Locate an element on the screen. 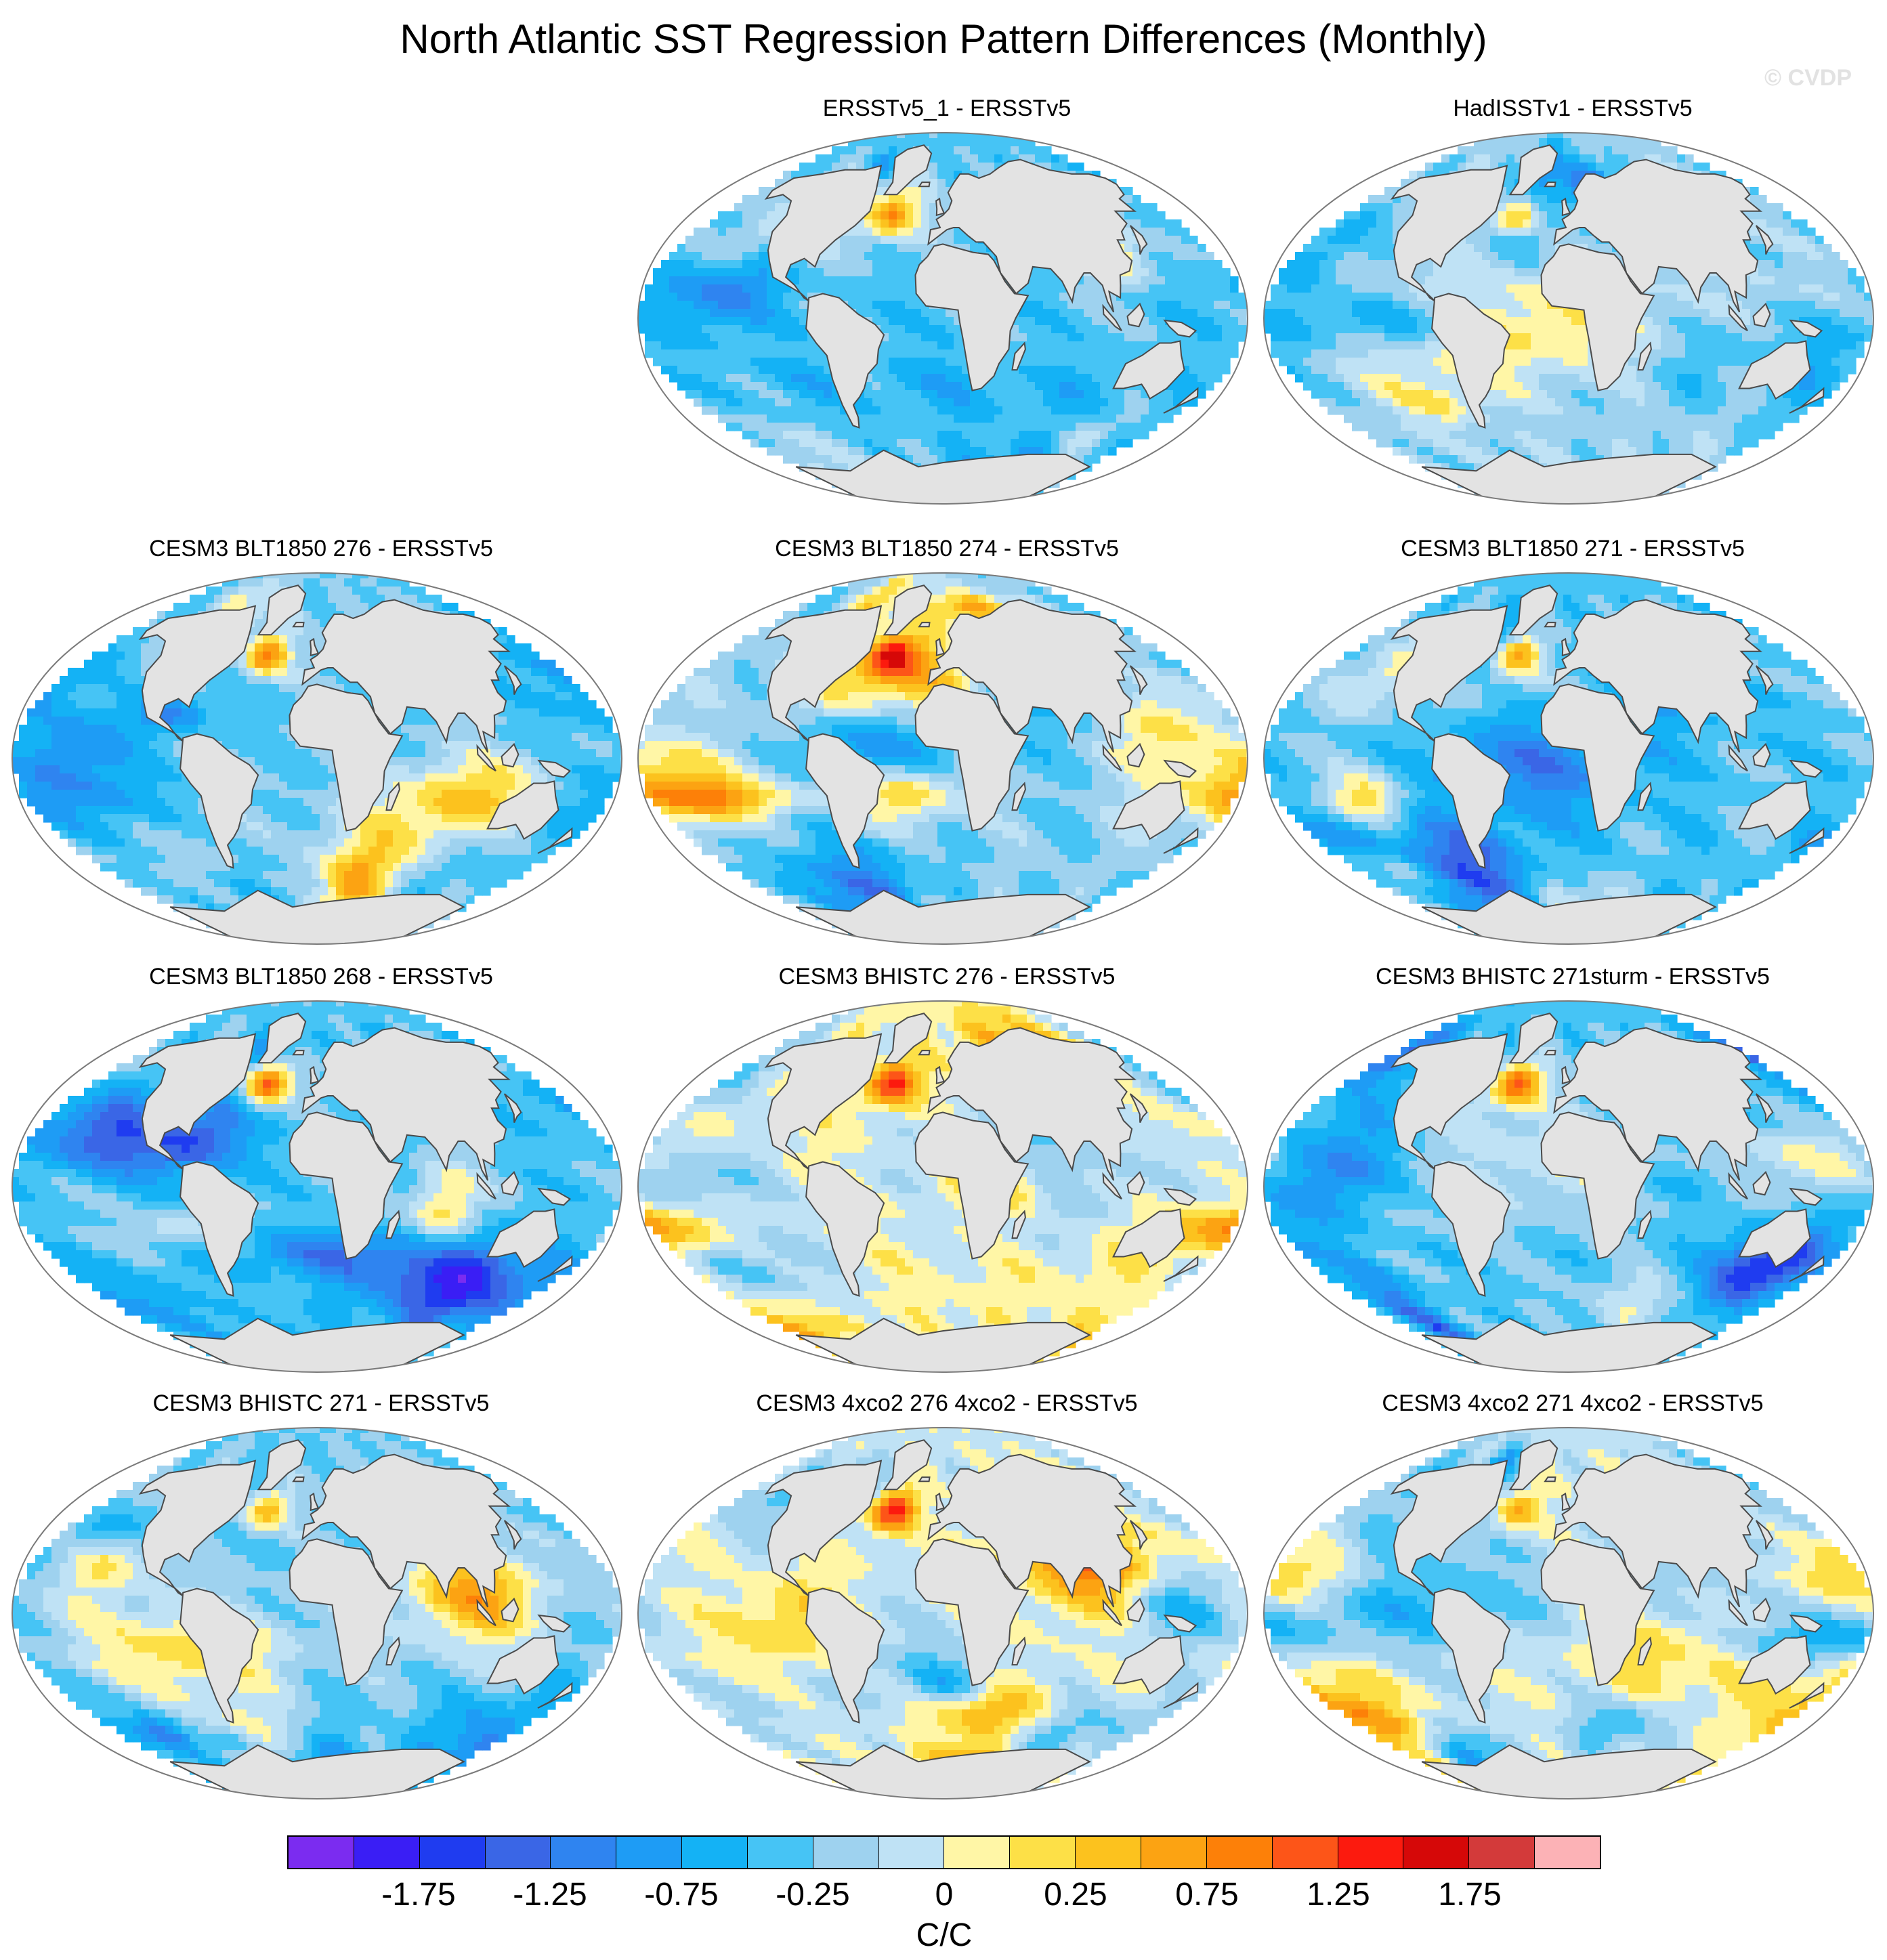 The width and height of the screenshot is (1887, 1960). sst-field is located at coordinates (316, 1613).